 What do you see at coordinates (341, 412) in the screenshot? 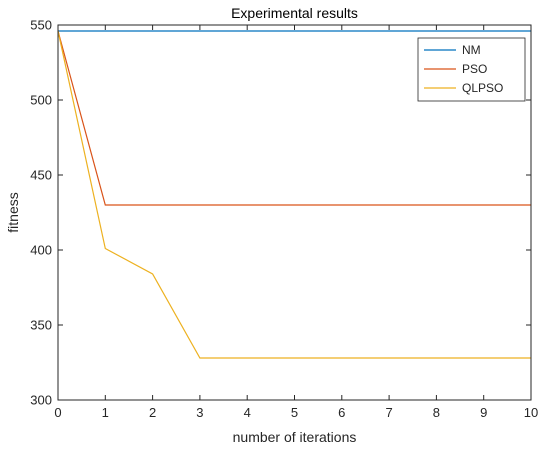
I see `x-tick-label: 6` at bounding box center [341, 412].